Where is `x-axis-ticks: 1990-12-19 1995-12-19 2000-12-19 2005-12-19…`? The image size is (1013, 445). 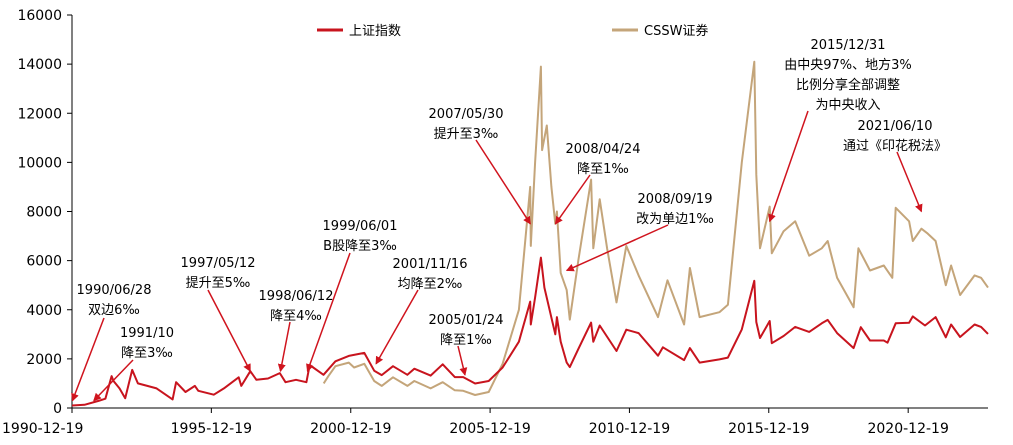
x-axis-ticks: 1990-12-19 1995-12-19 2000-12-19 2005-12-19… is located at coordinates (475, 422).